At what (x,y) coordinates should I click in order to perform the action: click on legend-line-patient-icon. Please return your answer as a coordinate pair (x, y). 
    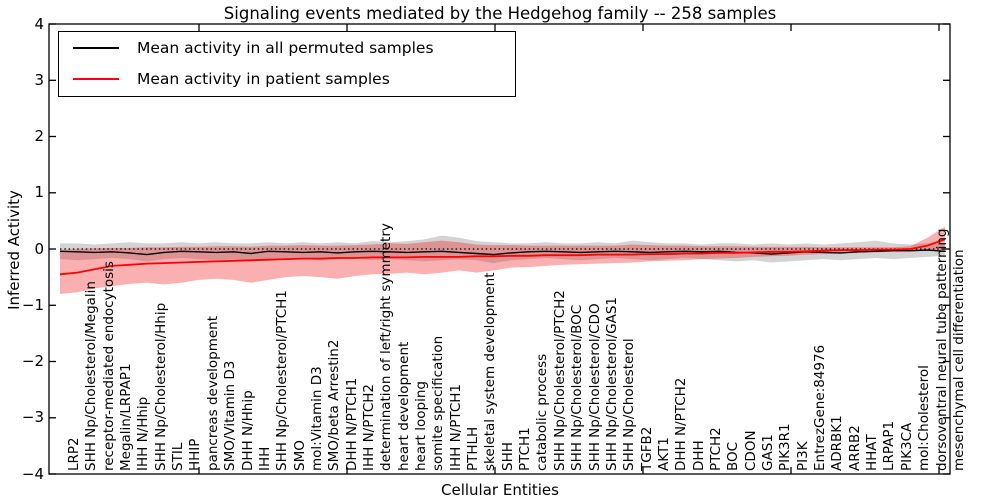
    Looking at the image, I should click on (96, 78).